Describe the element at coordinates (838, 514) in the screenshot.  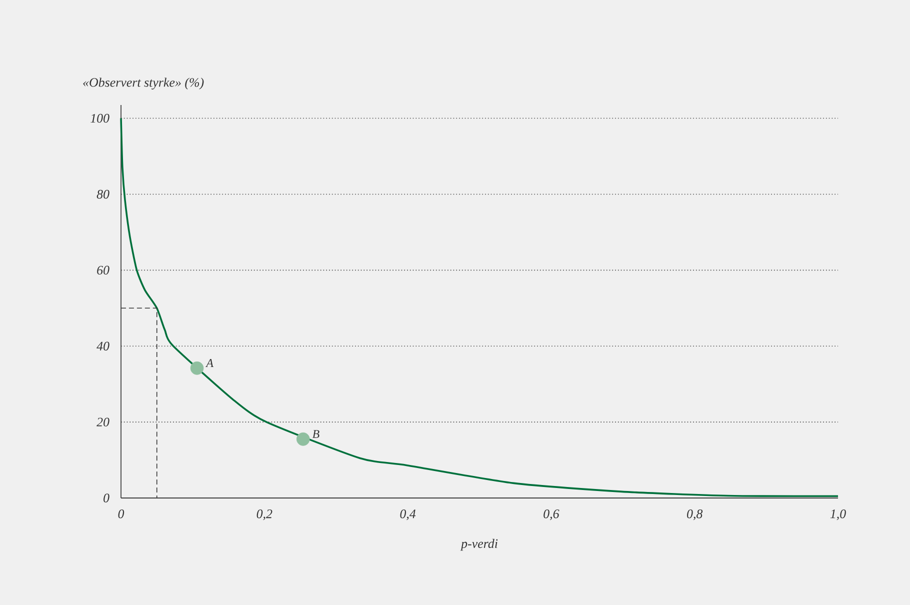
I see `x-tick-label: 1,0` at that location.